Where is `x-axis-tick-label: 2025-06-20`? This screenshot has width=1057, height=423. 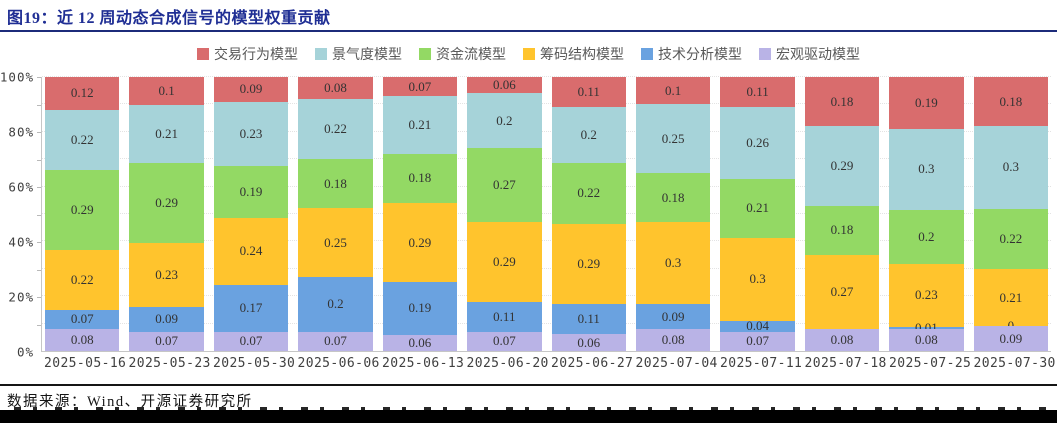
x-axis-tick-label: 2025-06-20 is located at coordinates (507, 363).